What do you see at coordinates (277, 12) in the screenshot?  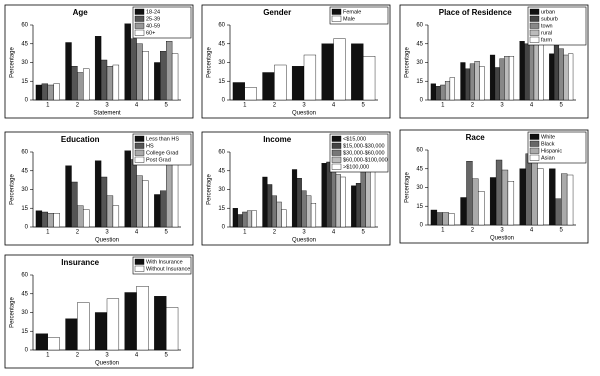 I see `chart-title: Gender` at bounding box center [277, 12].